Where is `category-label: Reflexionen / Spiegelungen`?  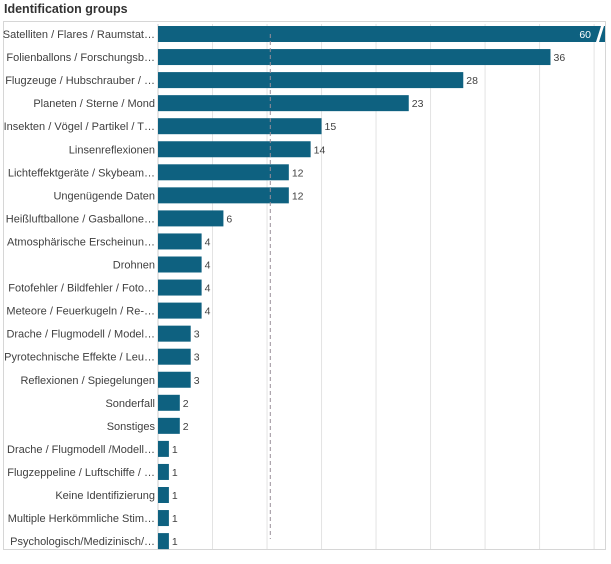 category-label: Reflexionen / Spiegelungen is located at coordinates (87, 381).